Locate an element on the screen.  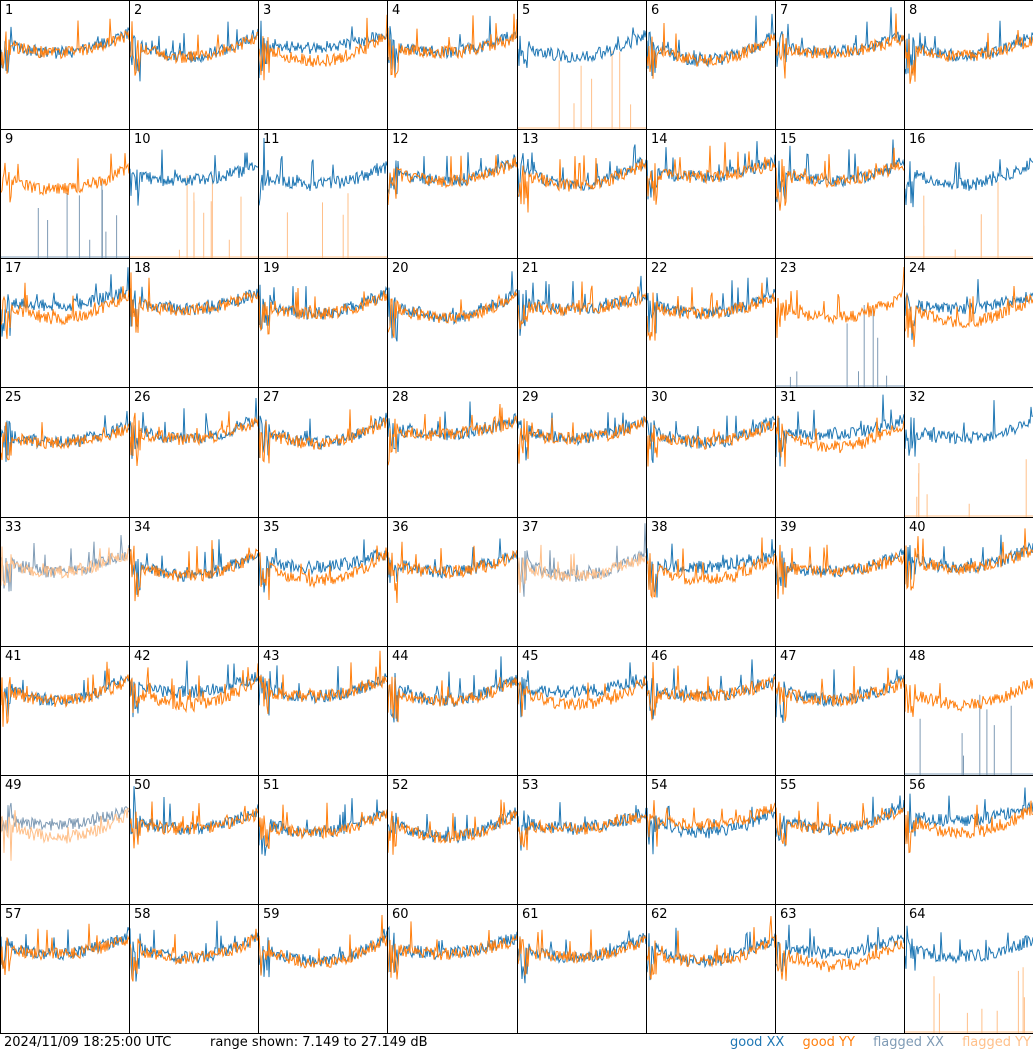
panel-39: 39 is located at coordinates (840, 582).